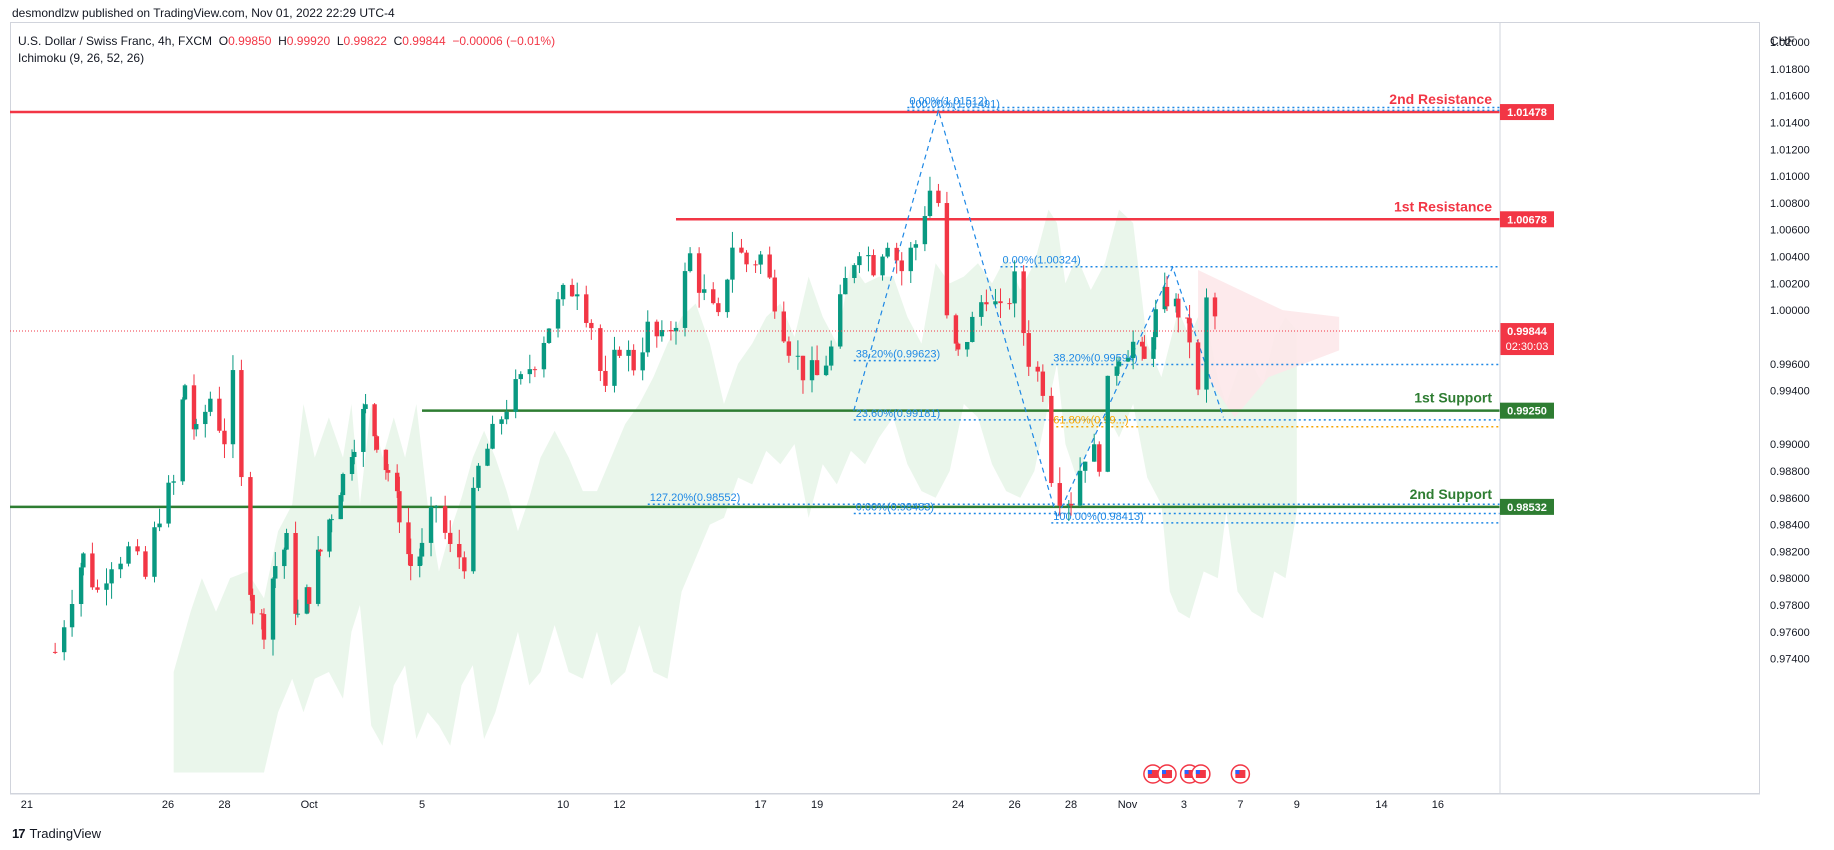 This screenshot has height=850, width=1834. Describe the element at coordinates (422, 805) in the screenshot. I see `x-tick-label: 5` at that location.